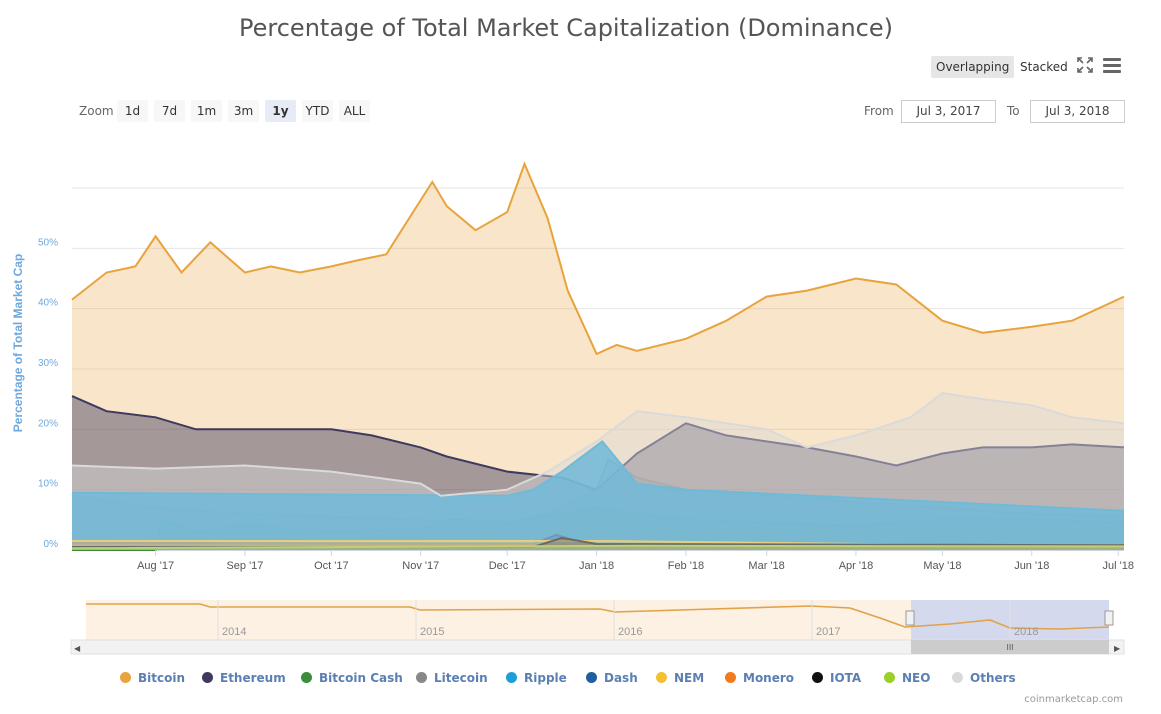  I want to click on scrollbar-thumb, so click(1010, 647).